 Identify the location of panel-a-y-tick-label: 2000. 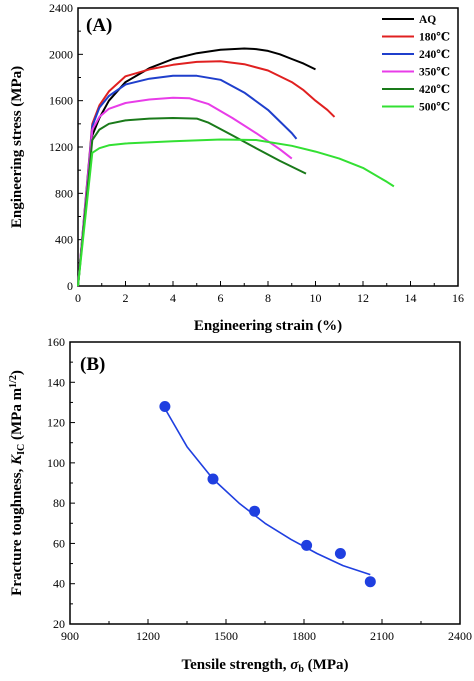
(61, 54).